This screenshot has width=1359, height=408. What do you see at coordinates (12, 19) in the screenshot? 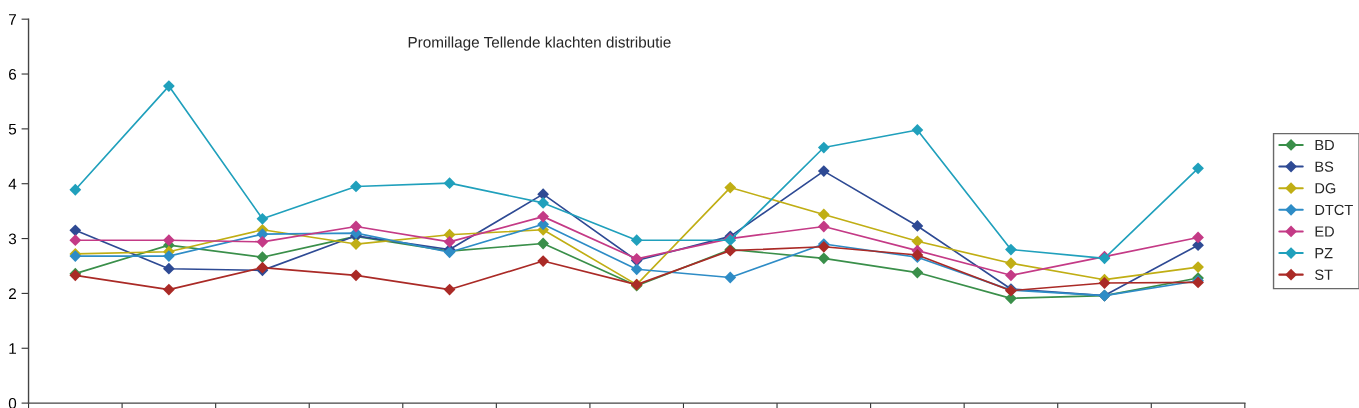
I see `y-tick-label: 7` at bounding box center [12, 19].